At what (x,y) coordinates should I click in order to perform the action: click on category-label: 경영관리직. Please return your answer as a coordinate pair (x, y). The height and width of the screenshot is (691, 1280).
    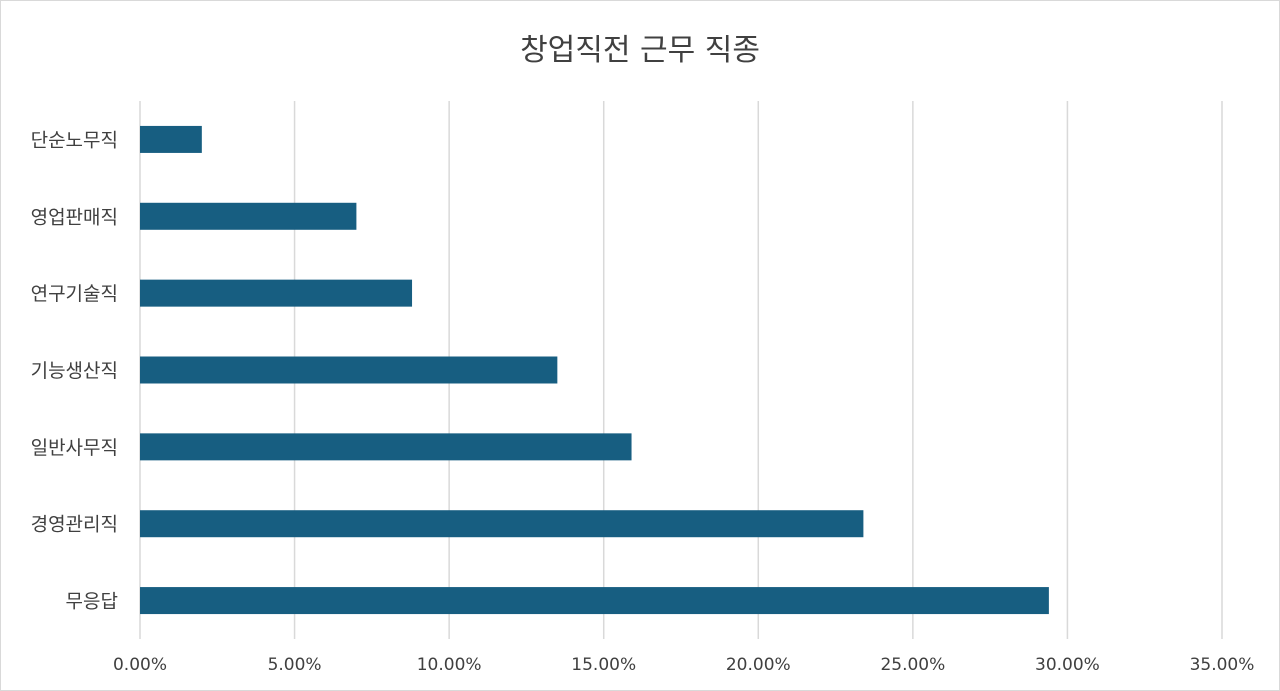
    Looking at the image, I should click on (74, 525).